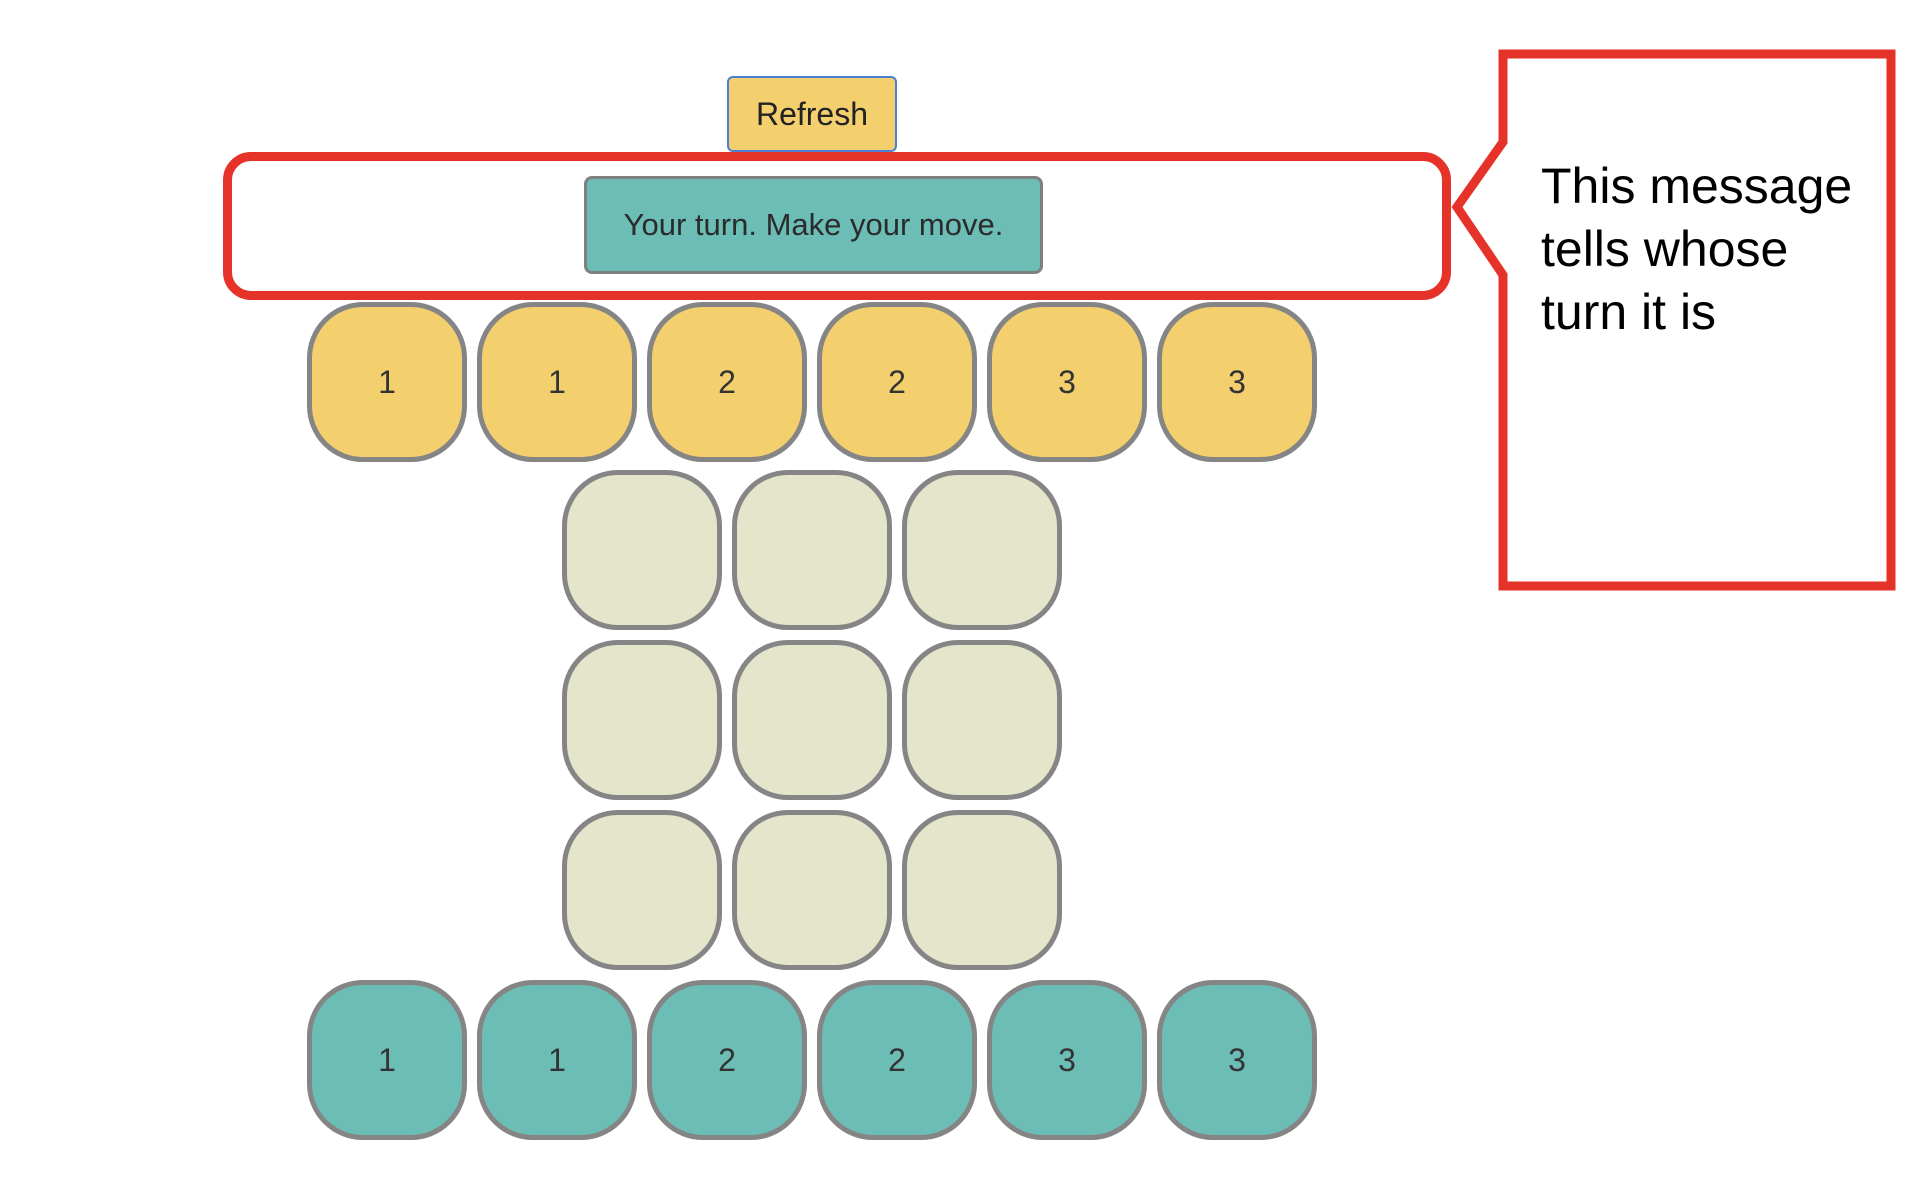 The image size is (1908, 1196). I want to click on annotation-text: This message tells whose turn it is, so click(1697, 249).